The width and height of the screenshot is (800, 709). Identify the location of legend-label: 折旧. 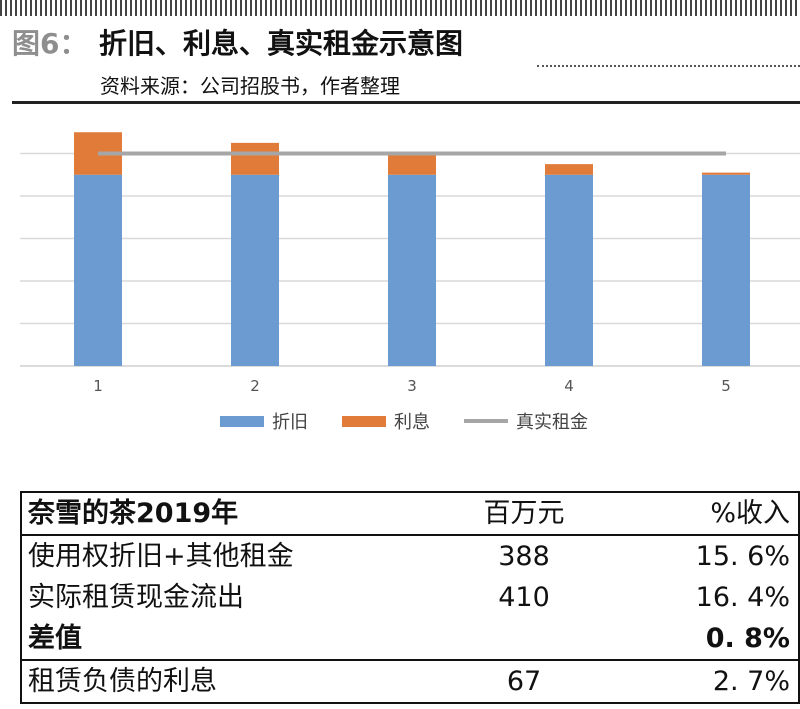
(290, 422).